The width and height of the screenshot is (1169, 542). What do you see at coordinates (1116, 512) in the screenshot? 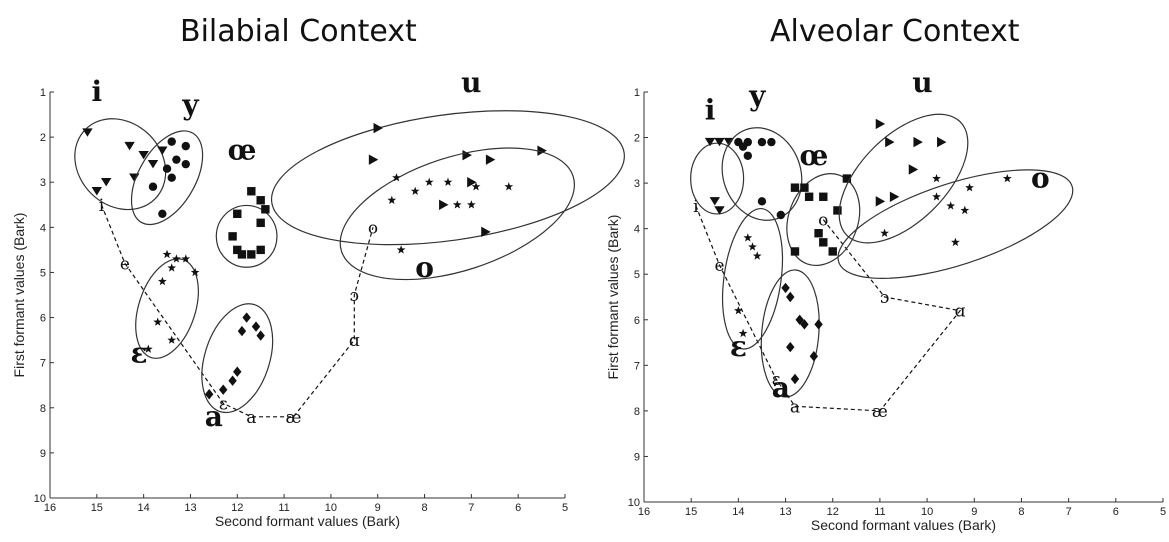
I see `x-tick-label: 6` at bounding box center [1116, 512].